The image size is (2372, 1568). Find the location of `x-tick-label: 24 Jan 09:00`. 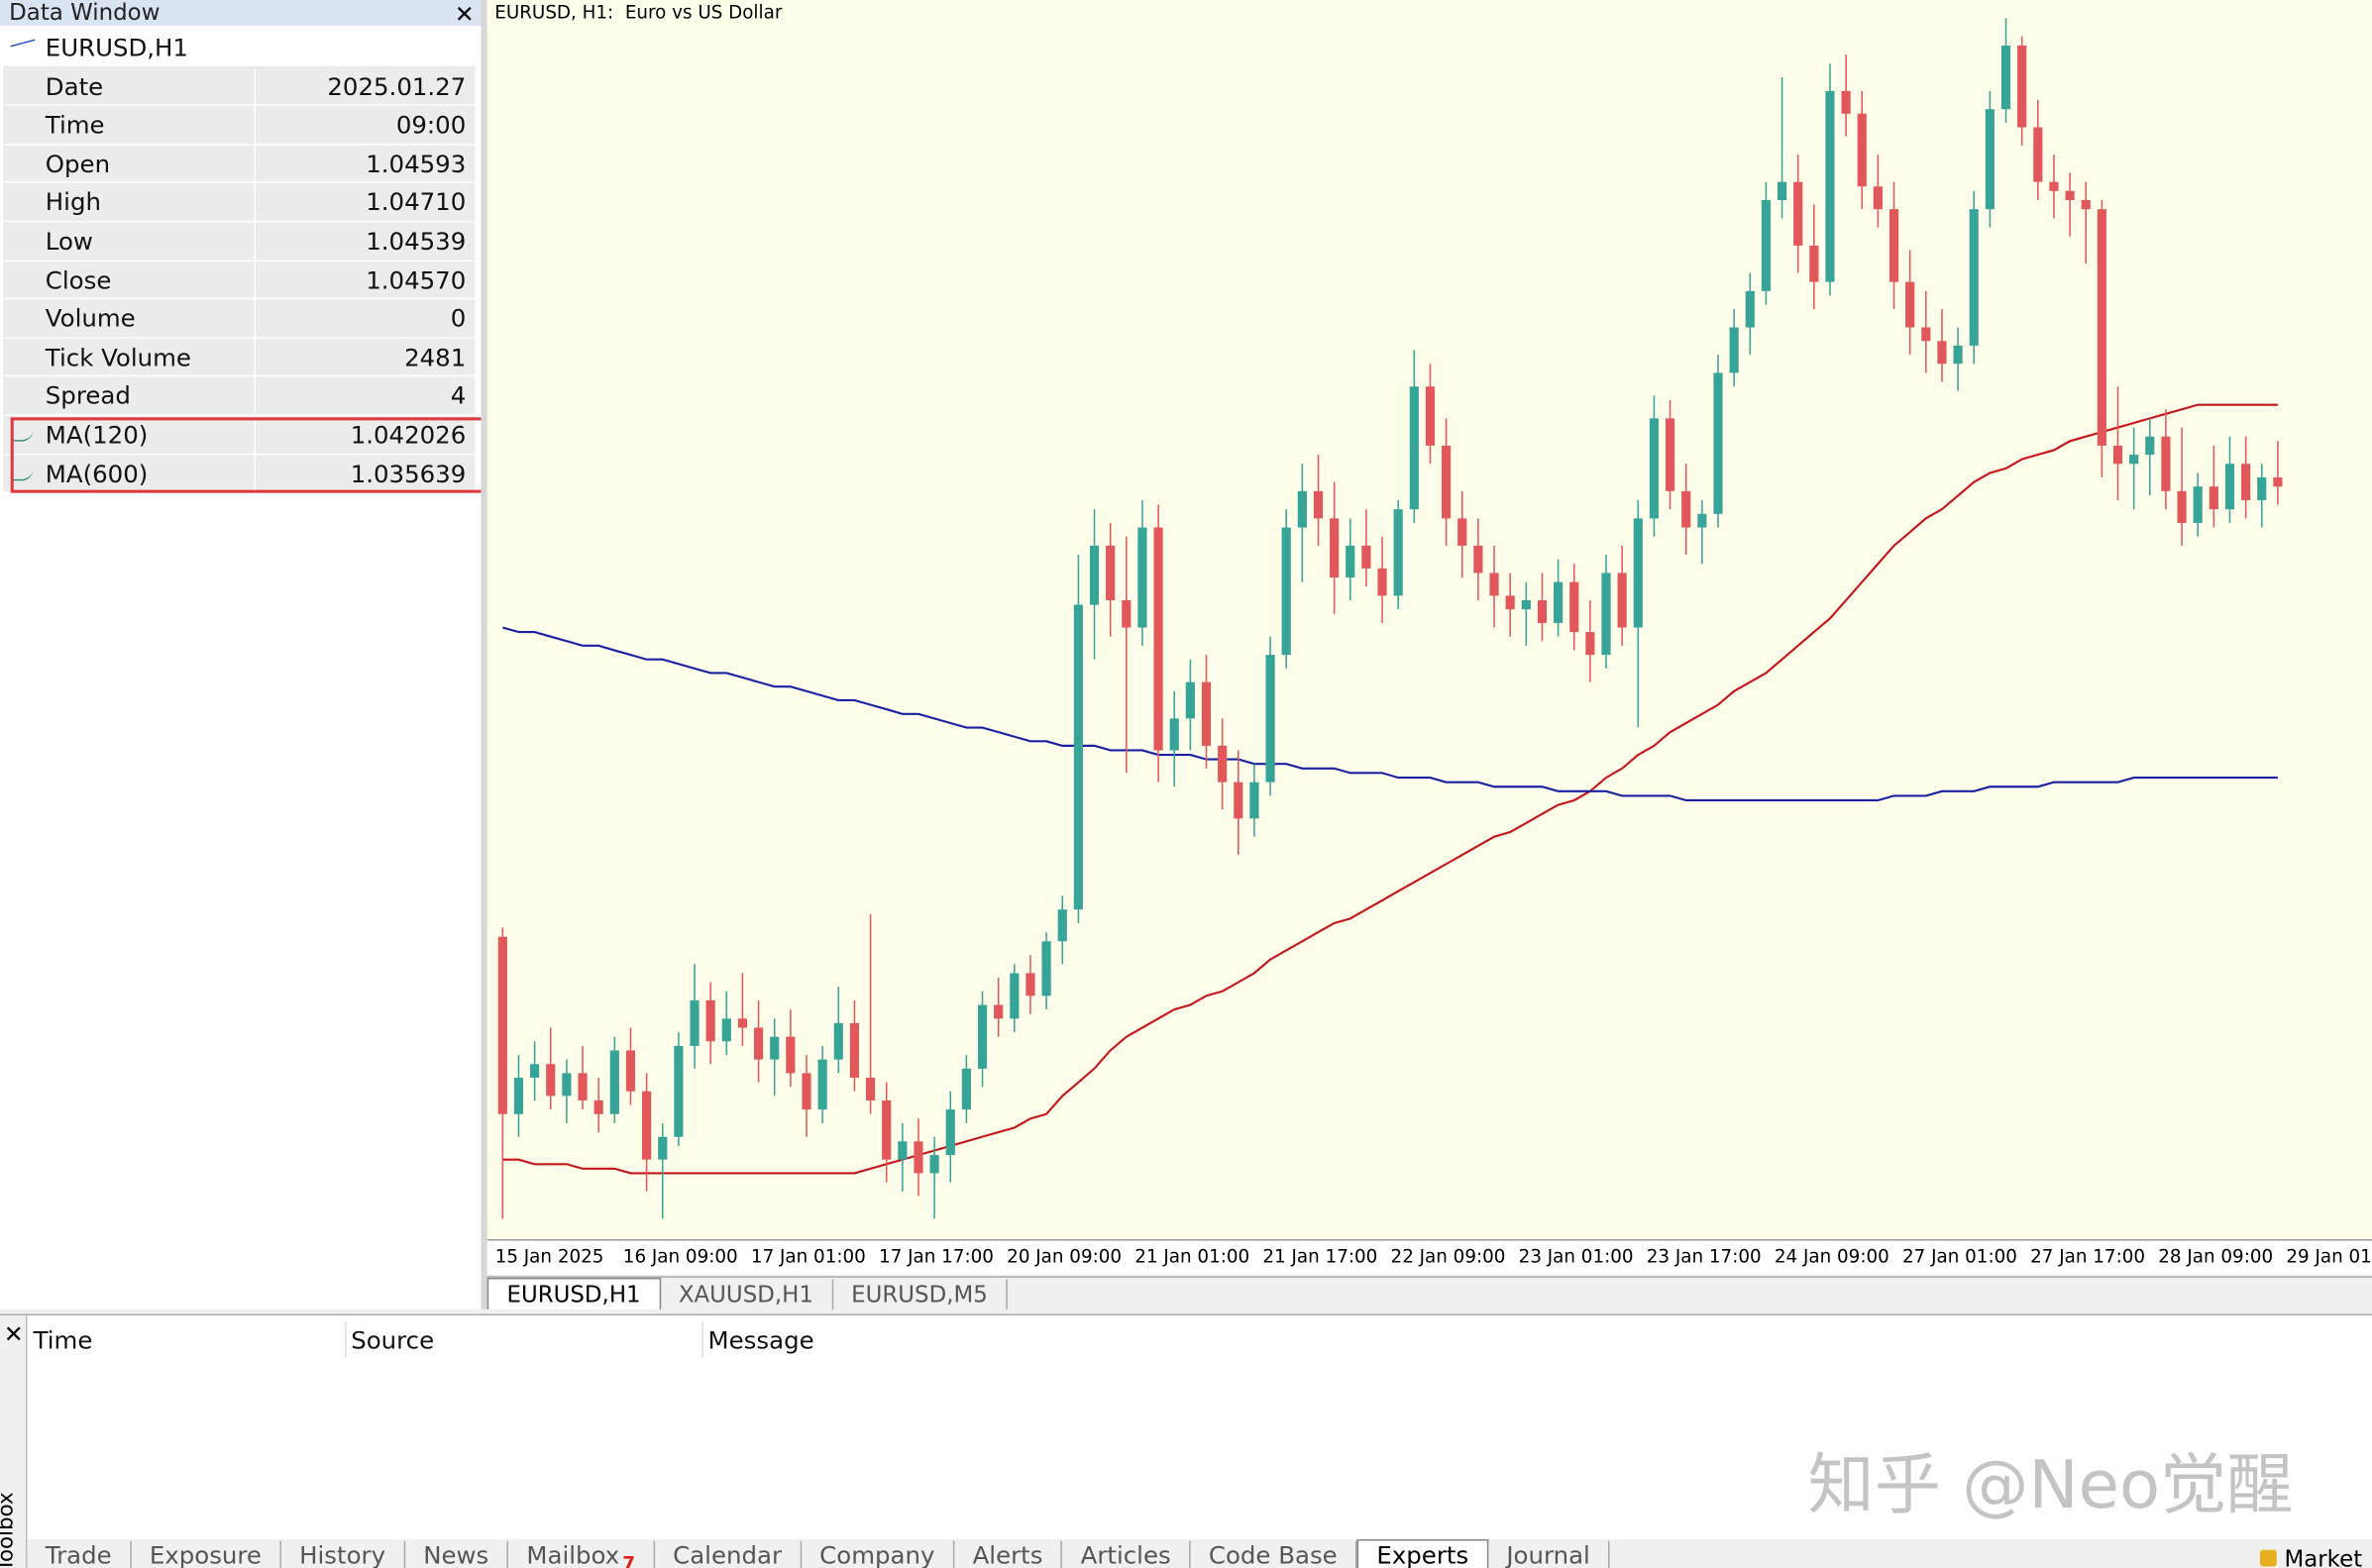

x-tick-label: 24 Jan 09:00 is located at coordinates (1832, 1258).